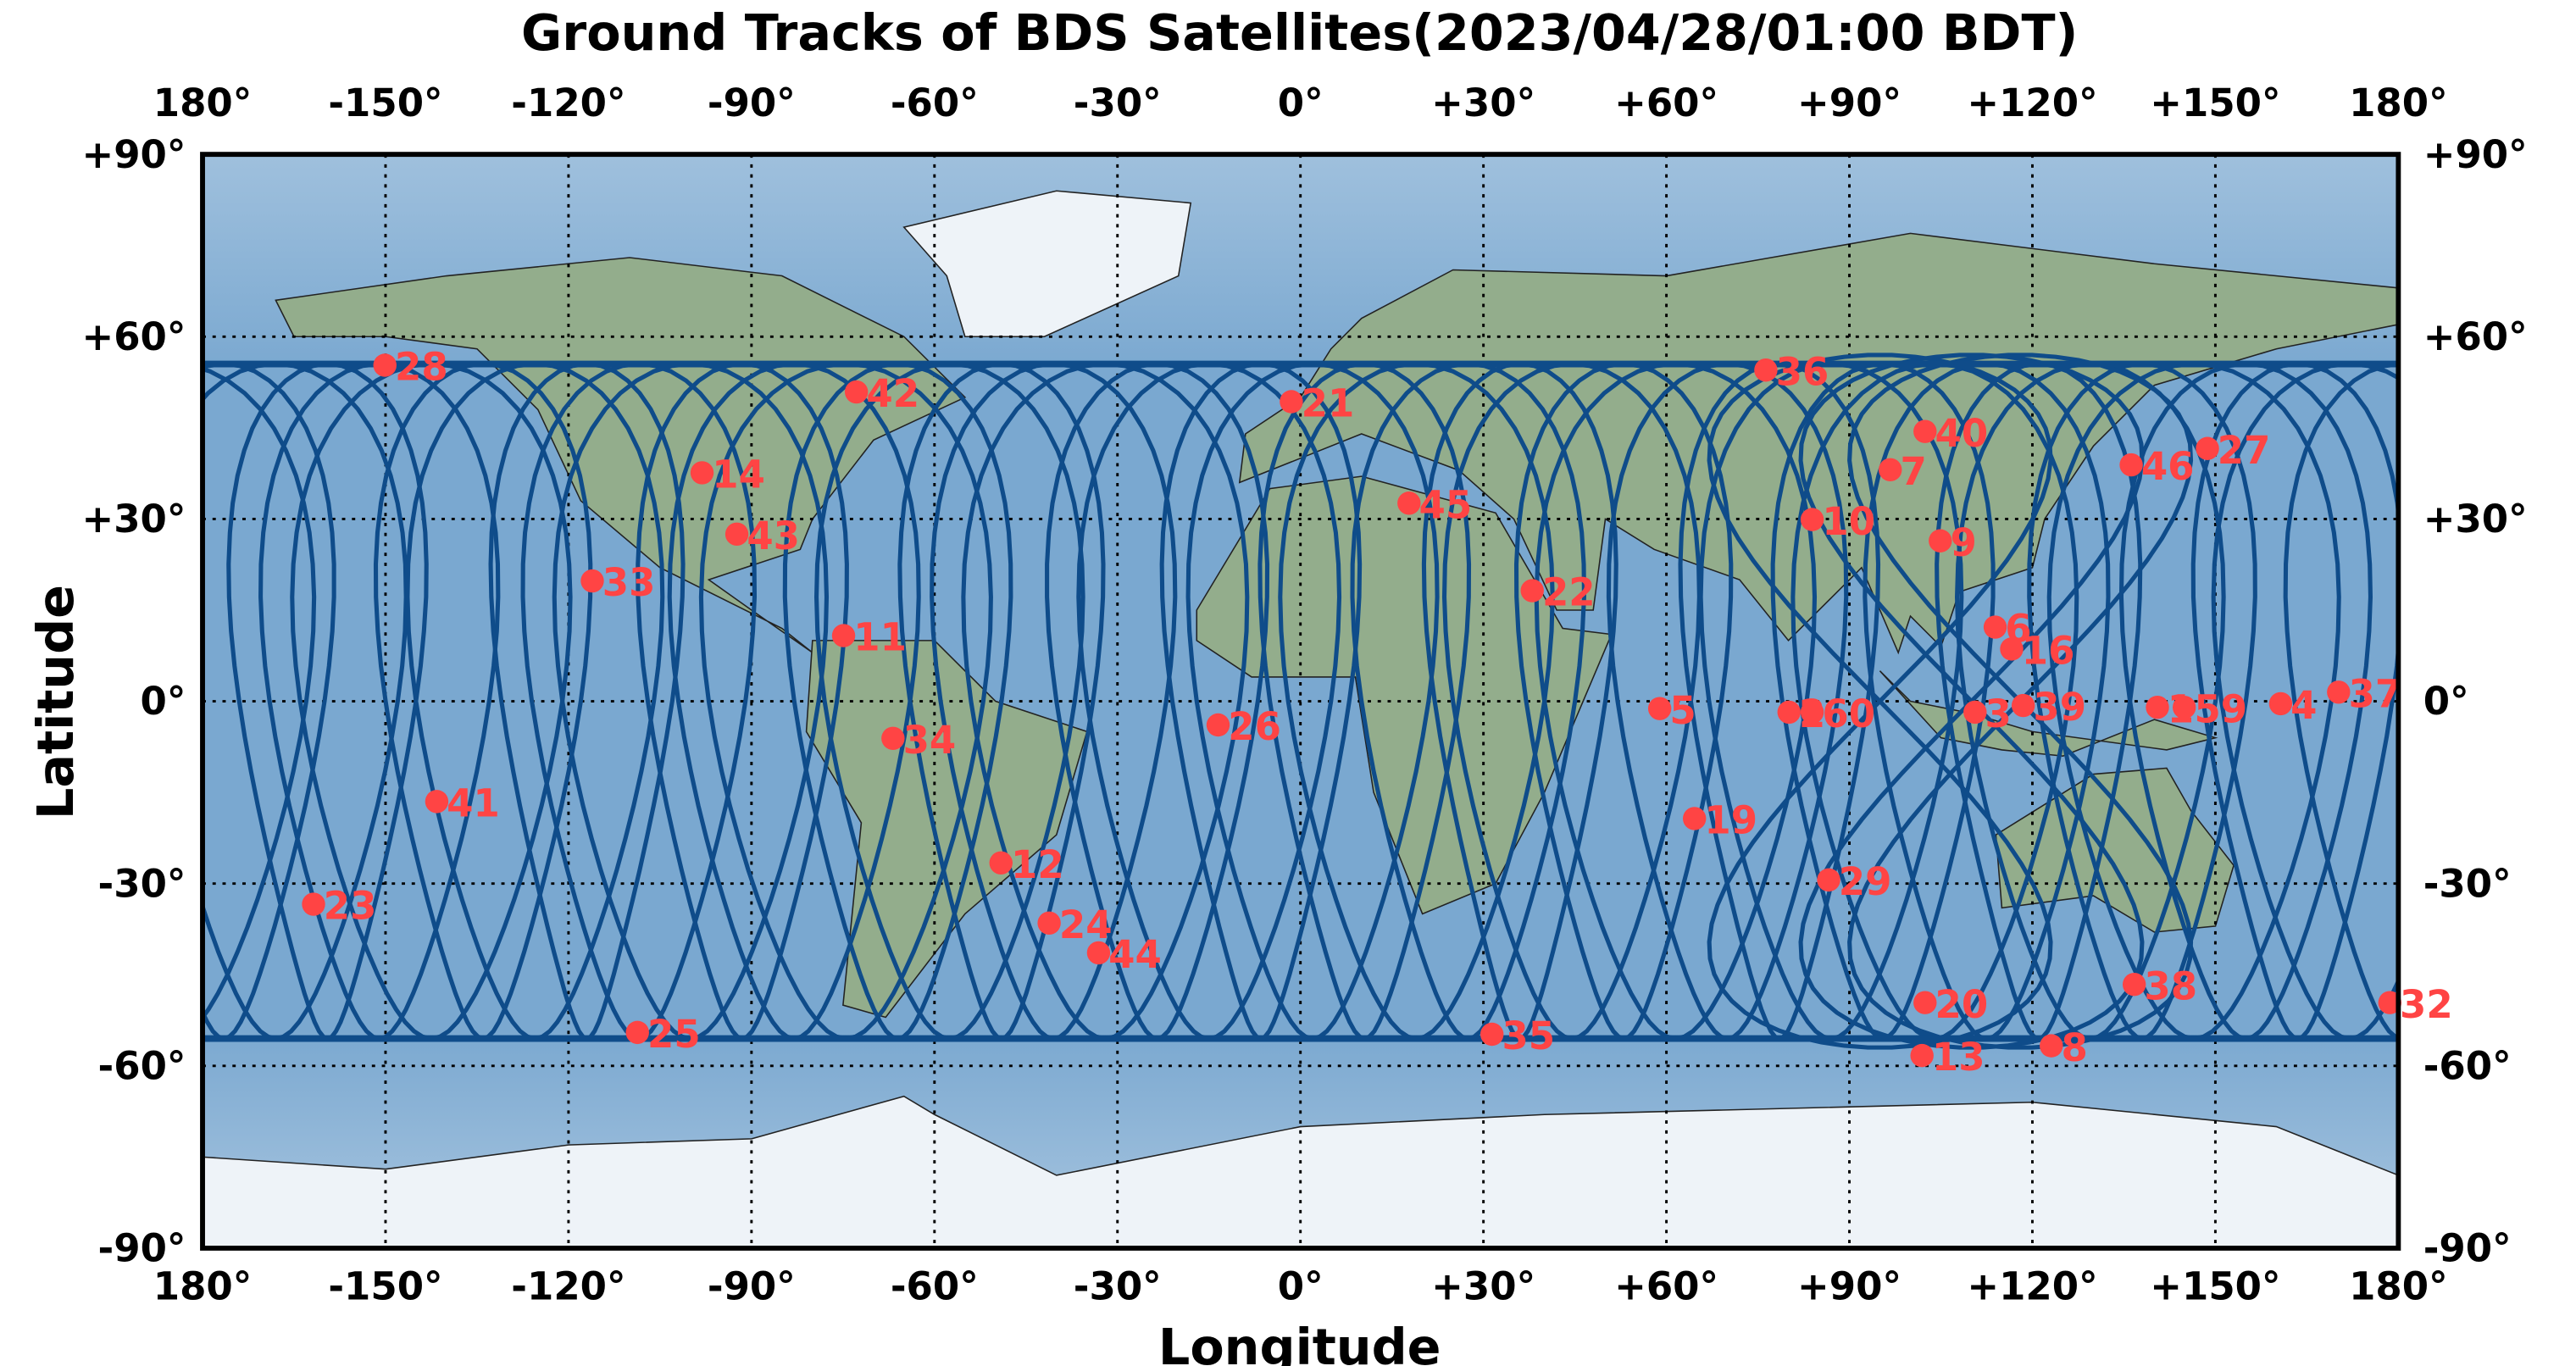  I want to click on satellite-label: 36, so click(1803, 371).